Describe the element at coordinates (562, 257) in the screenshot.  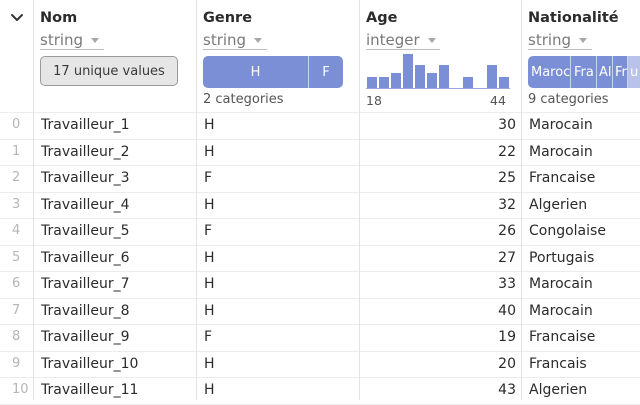
I see `cell-nationalite: Portugais` at that location.